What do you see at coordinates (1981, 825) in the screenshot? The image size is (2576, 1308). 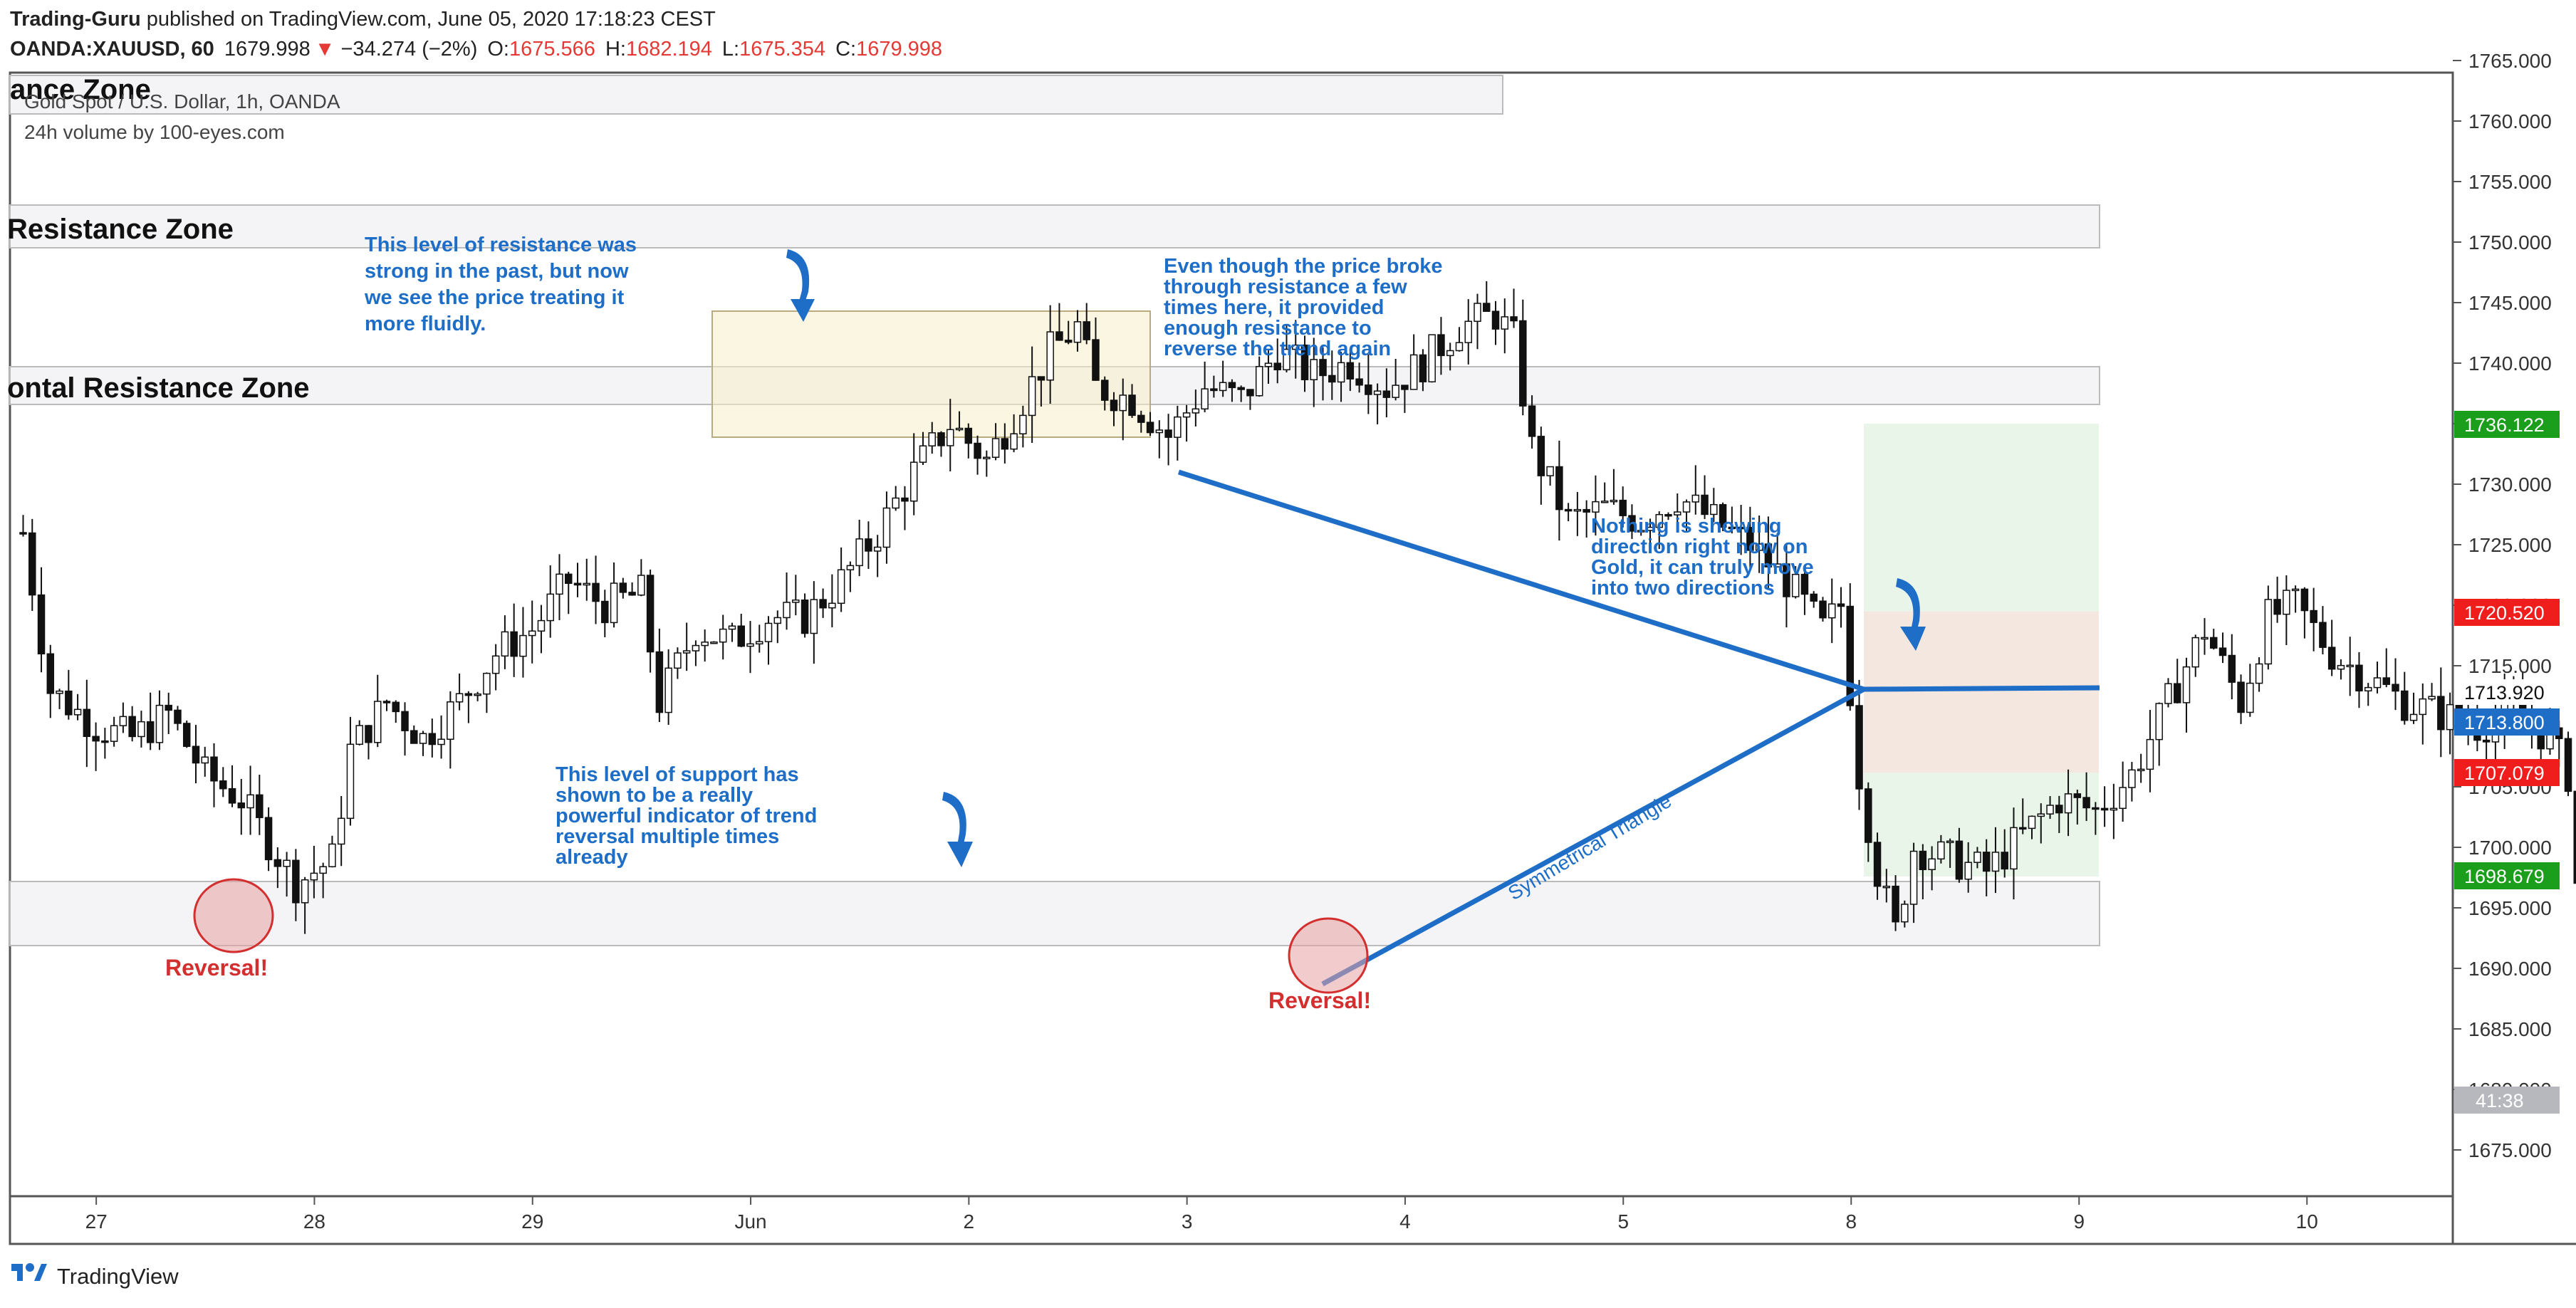 I see `position-stop-area` at bounding box center [1981, 825].